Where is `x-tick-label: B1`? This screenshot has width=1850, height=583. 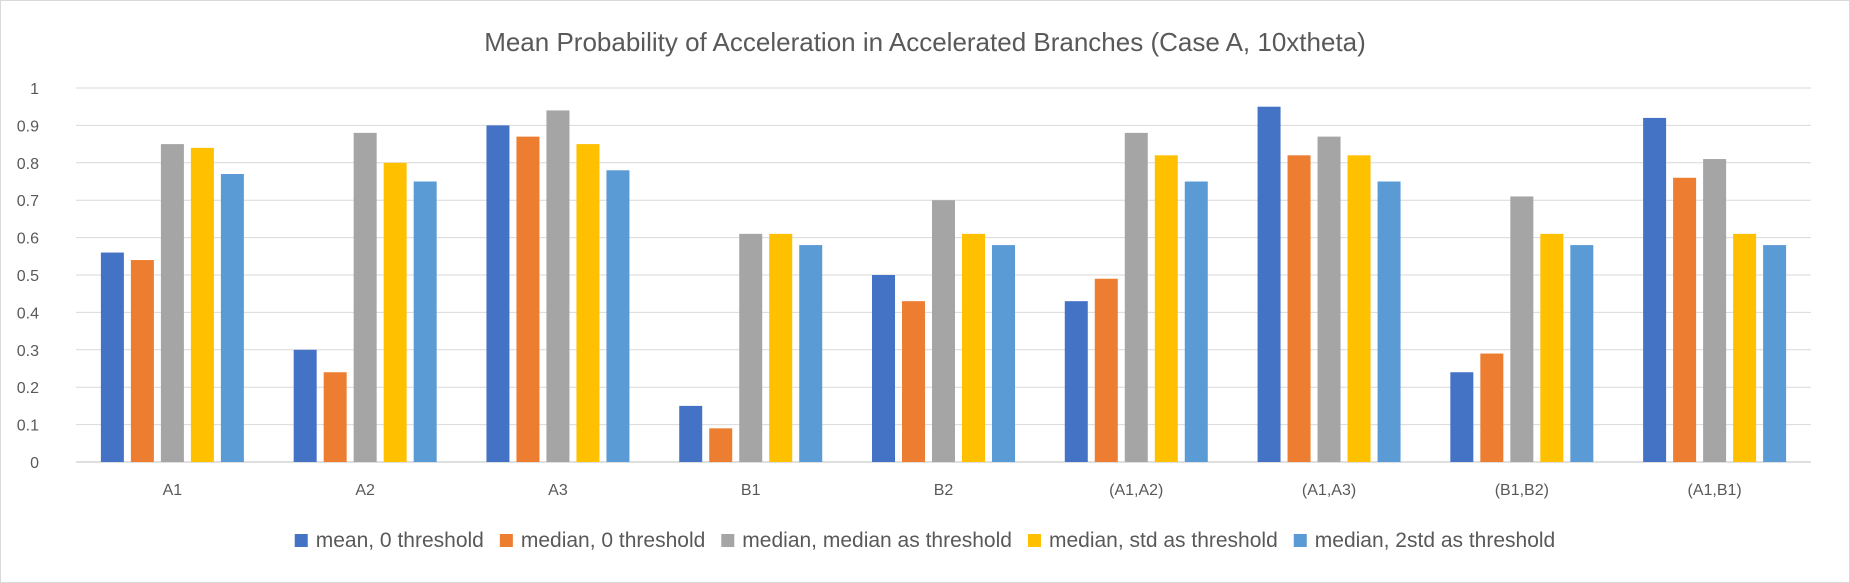 x-tick-label: B1 is located at coordinates (751, 490).